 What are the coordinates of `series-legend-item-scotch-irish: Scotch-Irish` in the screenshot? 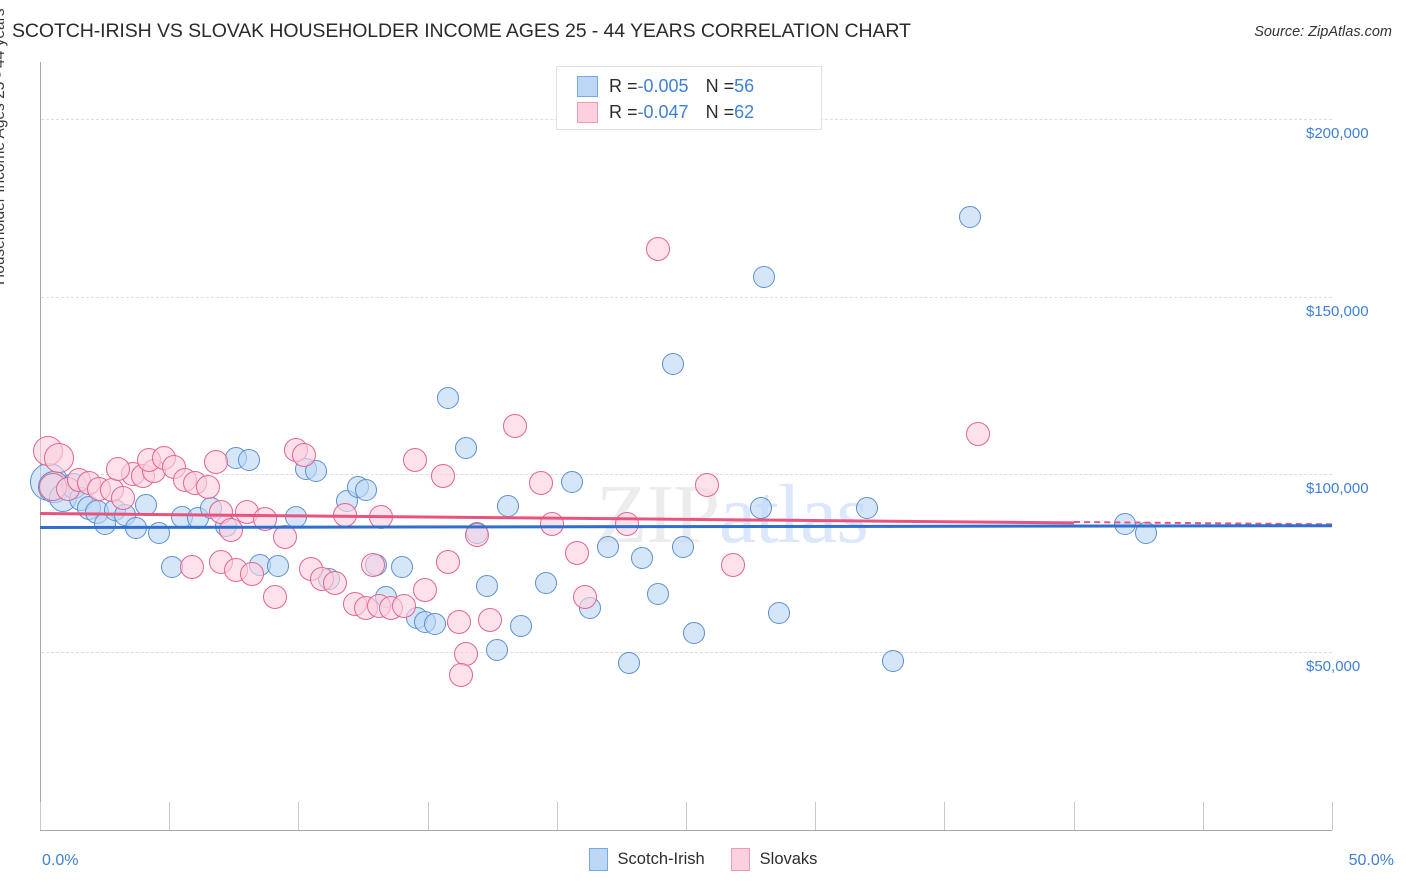 It's located at (646, 859).